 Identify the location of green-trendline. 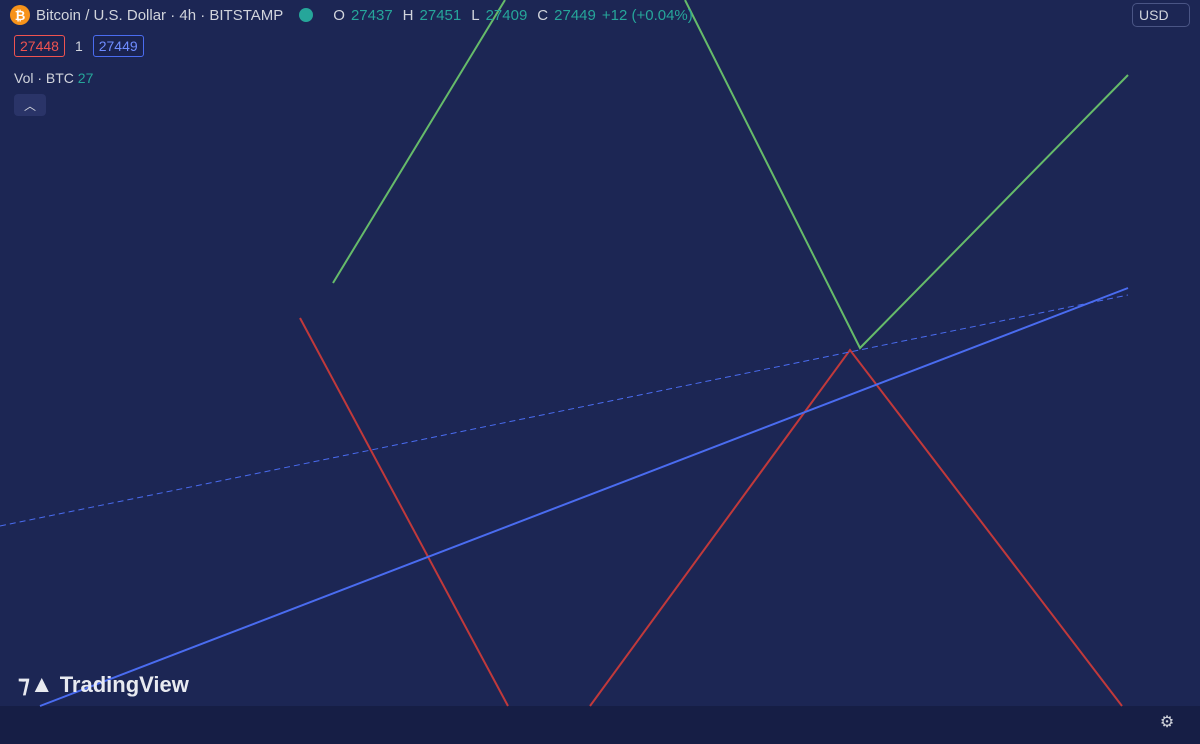
(419, 142).